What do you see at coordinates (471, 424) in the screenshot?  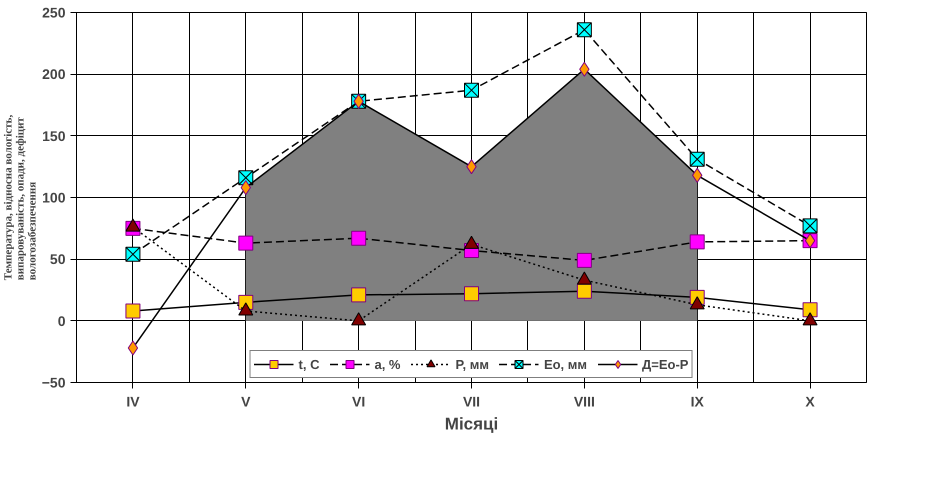 I see `x-axis-title: Місяці` at bounding box center [471, 424].